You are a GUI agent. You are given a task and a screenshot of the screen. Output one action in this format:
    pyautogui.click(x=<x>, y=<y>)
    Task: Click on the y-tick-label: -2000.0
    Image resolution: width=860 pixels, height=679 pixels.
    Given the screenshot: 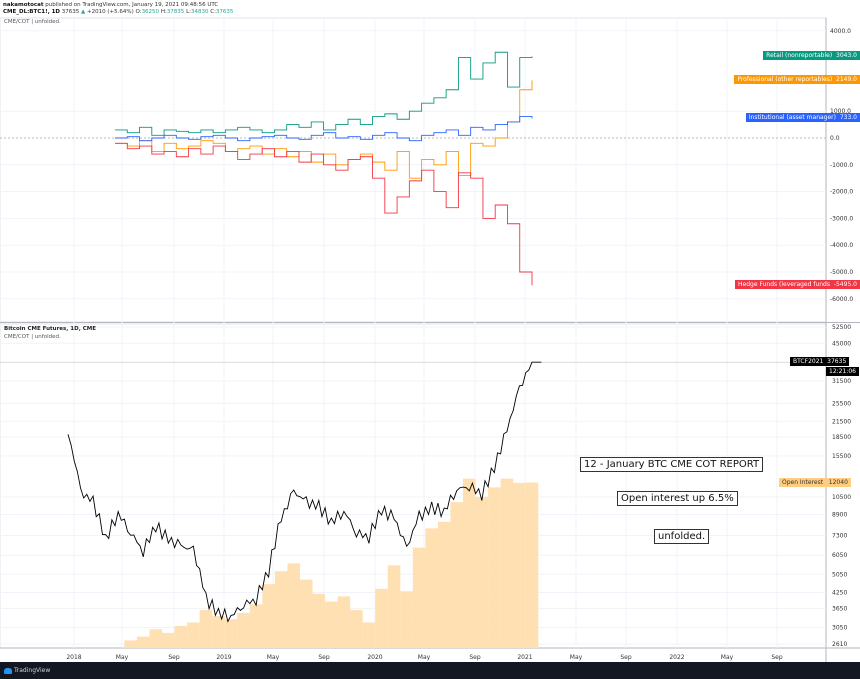 What is the action you would take?
    pyautogui.click(x=841, y=192)
    